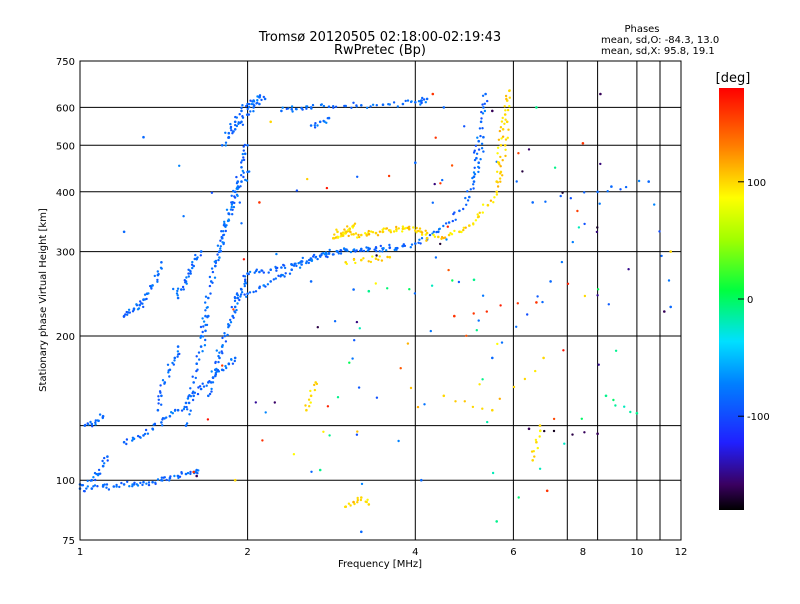  I want to click on colorbar-ticks: 100 0 -100, so click(754, 300).